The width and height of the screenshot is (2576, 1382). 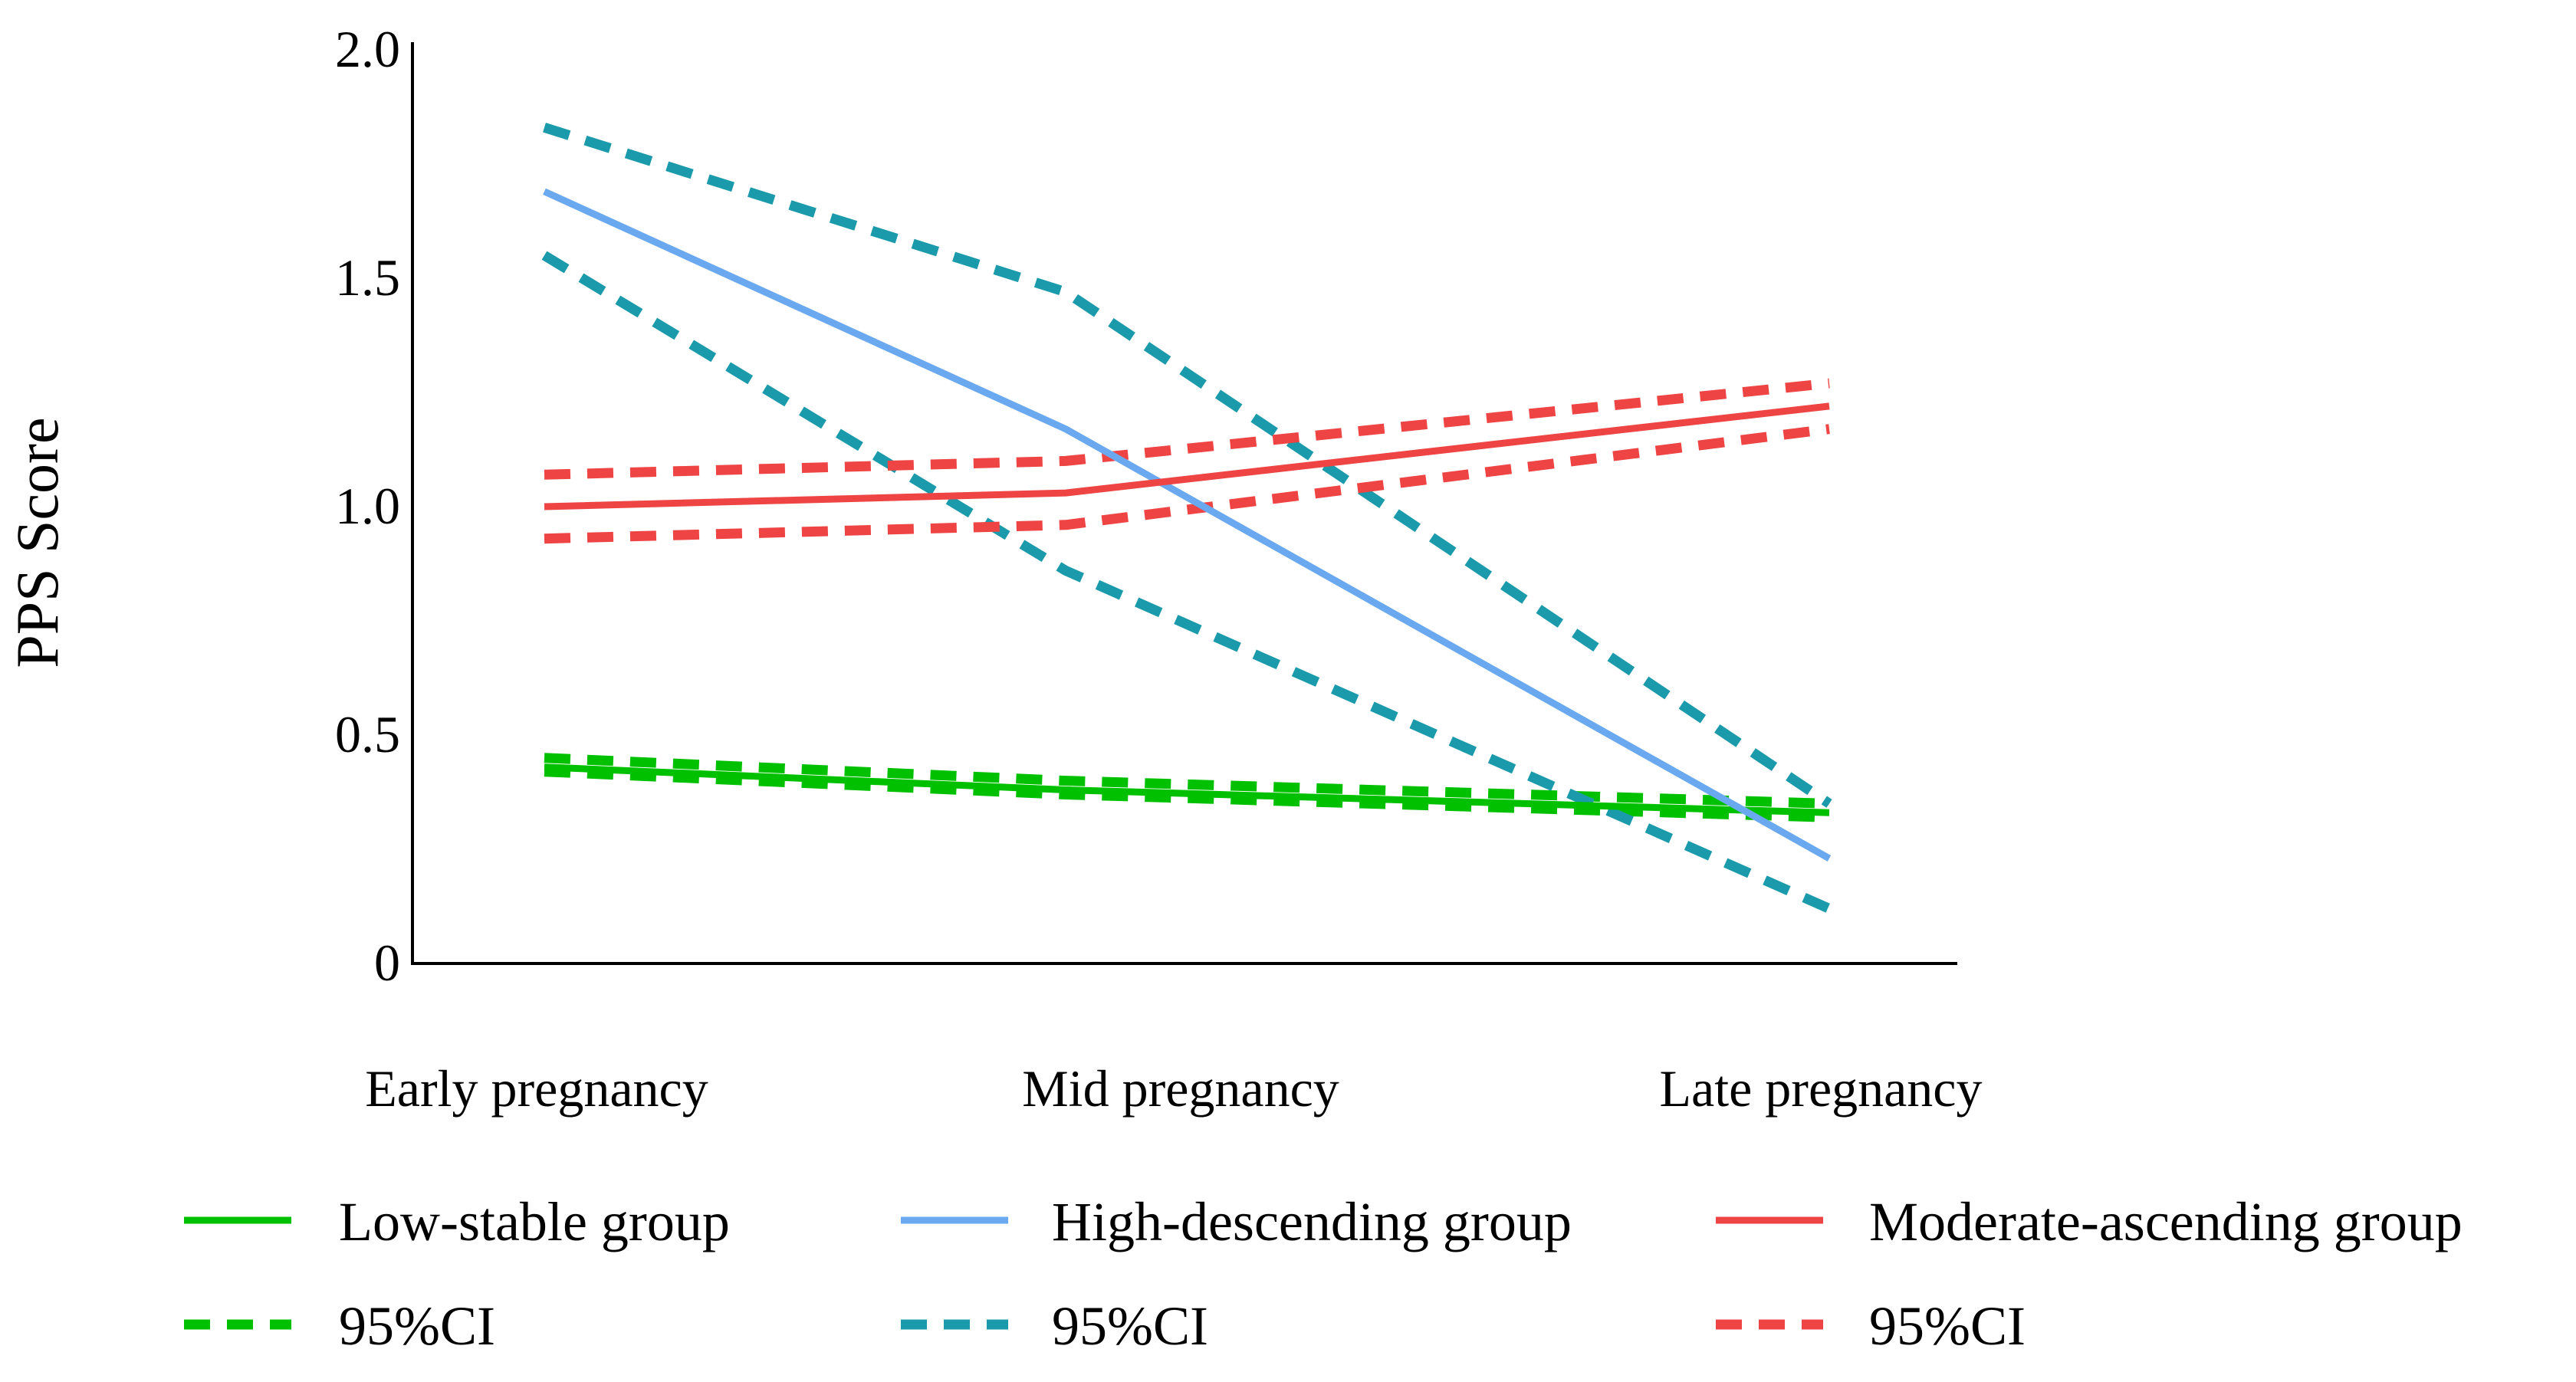 What do you see at coordinates (1312, 1221) in the screenshot?
I see `legend-label: High-descending group` at bounding box center [1312, 1221].